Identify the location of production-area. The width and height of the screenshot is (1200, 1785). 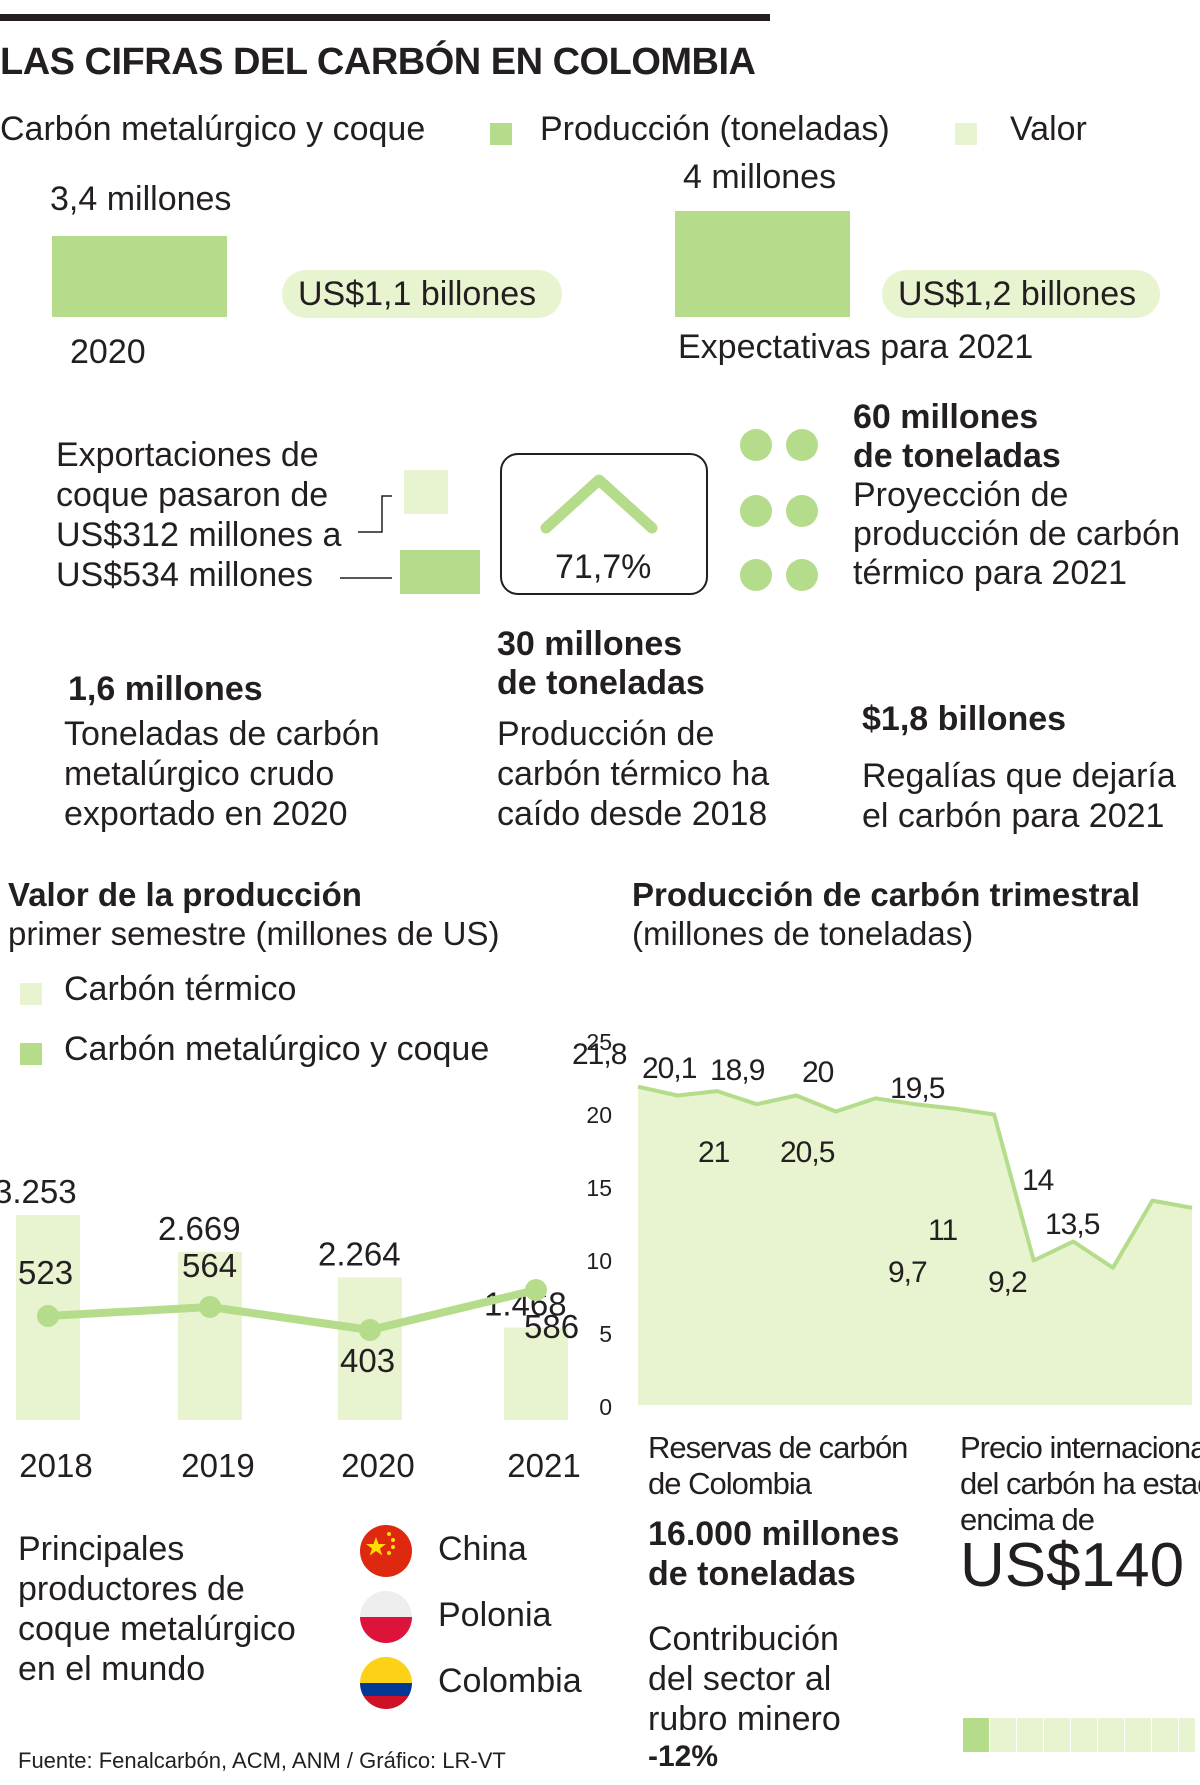
(915, 1245).